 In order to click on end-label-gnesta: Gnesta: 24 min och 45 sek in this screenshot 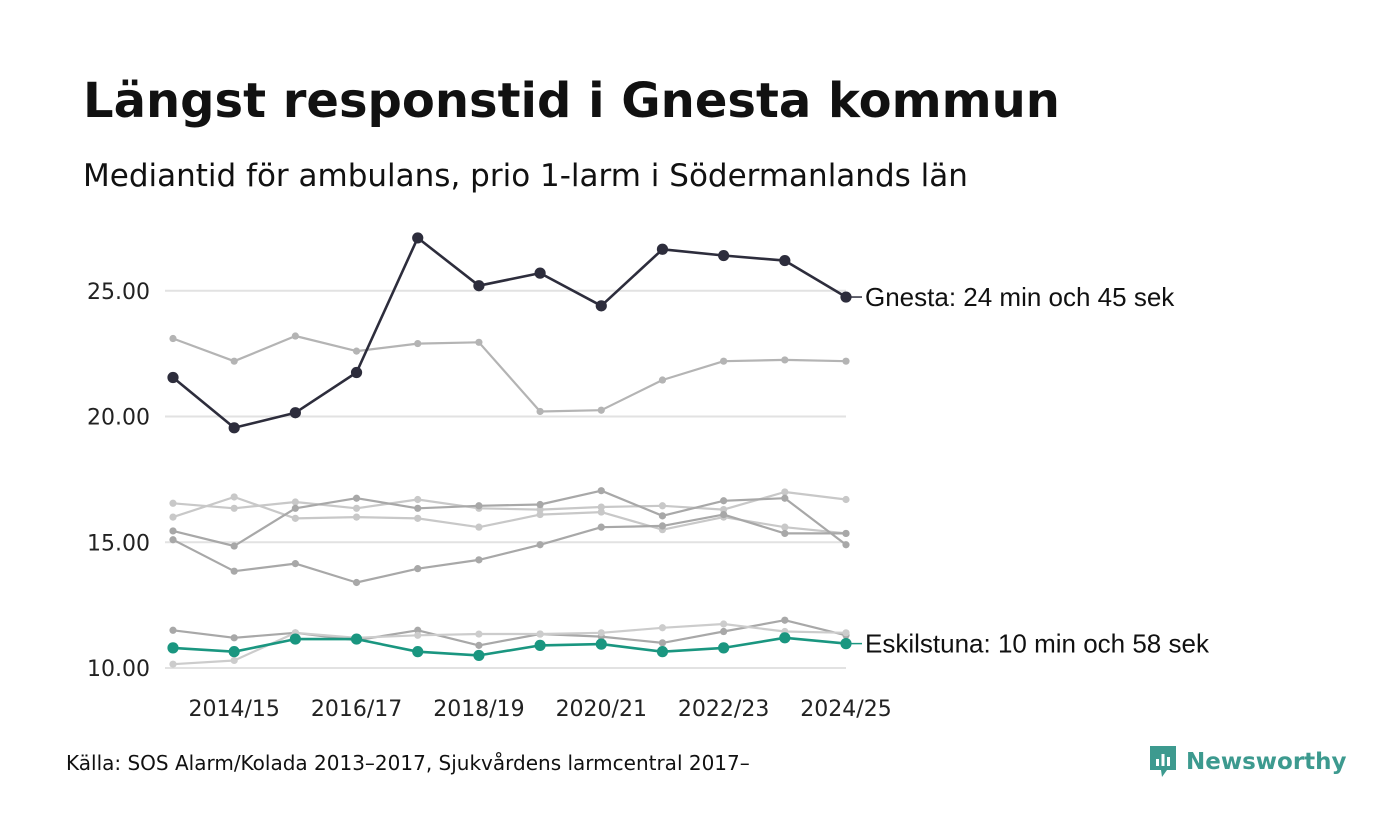, I will do `click(1020, 297)`.